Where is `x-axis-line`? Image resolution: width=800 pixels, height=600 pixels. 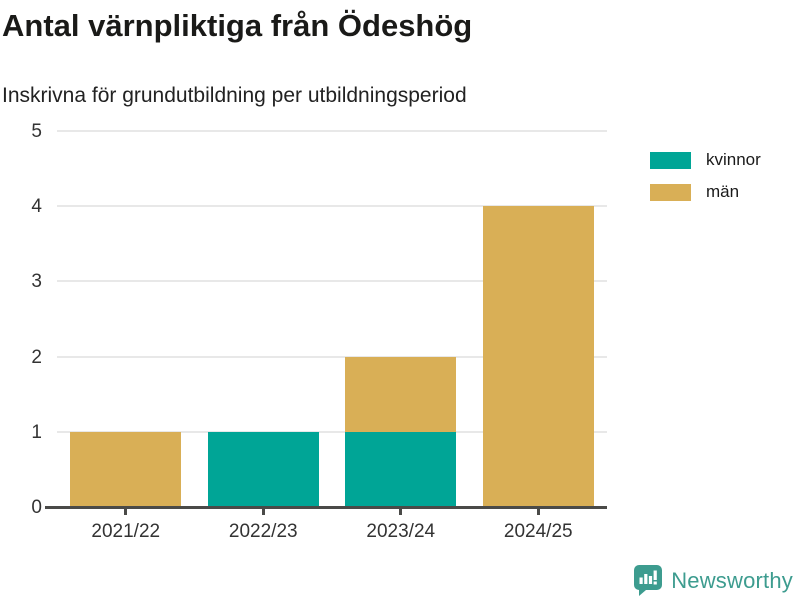 x-axis-line is located at coordinates (326, 507).